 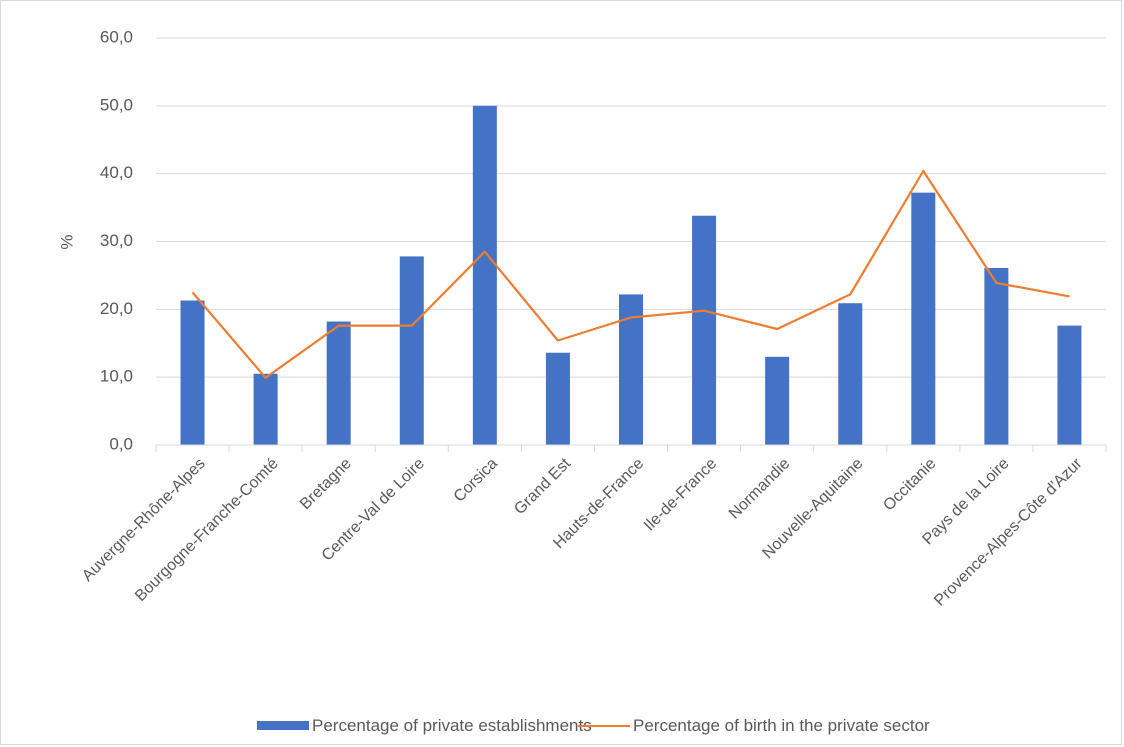 What do you see at coordinates (66, 241) in the screenshot?
I see `y-axis-title: %` at bounding box center [66, 241].